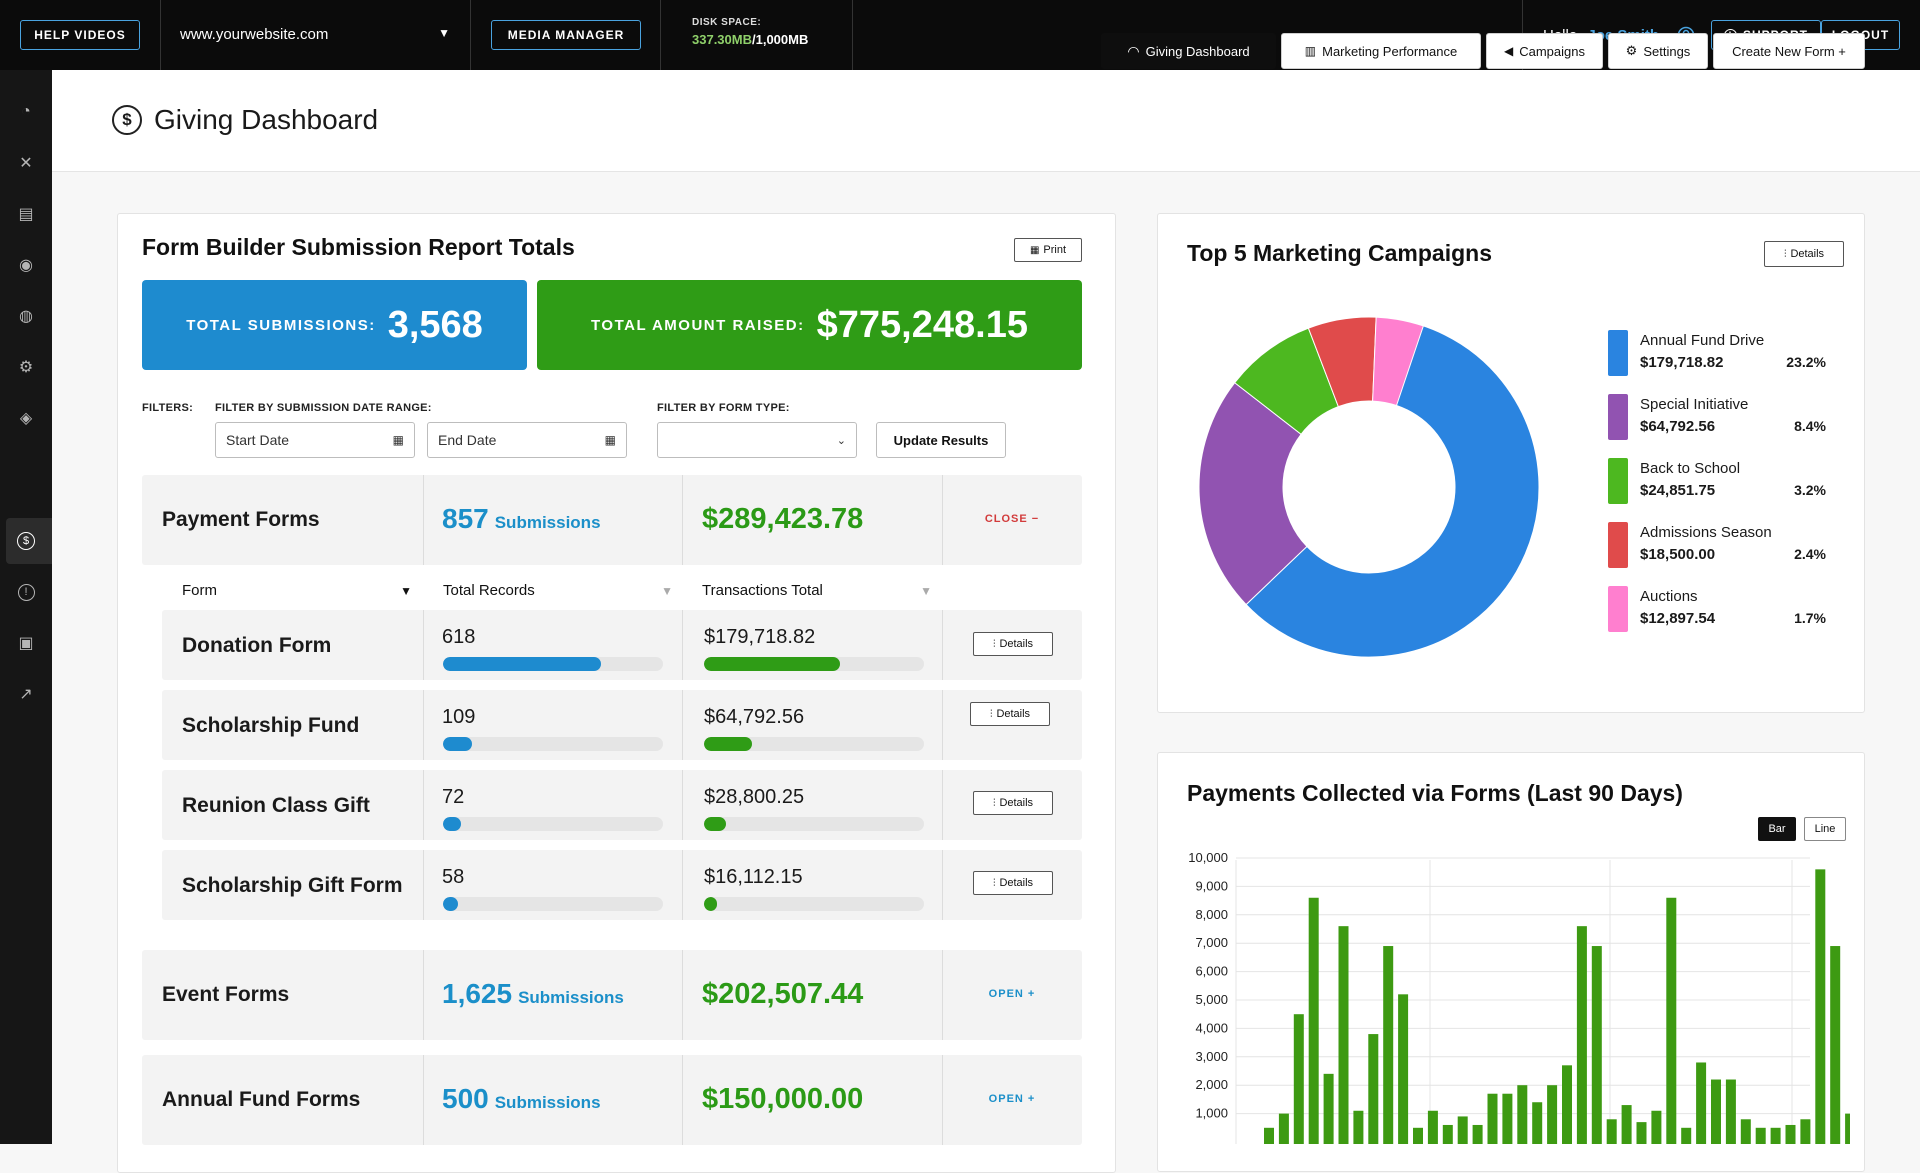  What do you see at coordinates (1717, 481) in the screenshot?
I see `legend-item: Back to School $24,851.75 3.2%` at bounding box center [1717, 481].